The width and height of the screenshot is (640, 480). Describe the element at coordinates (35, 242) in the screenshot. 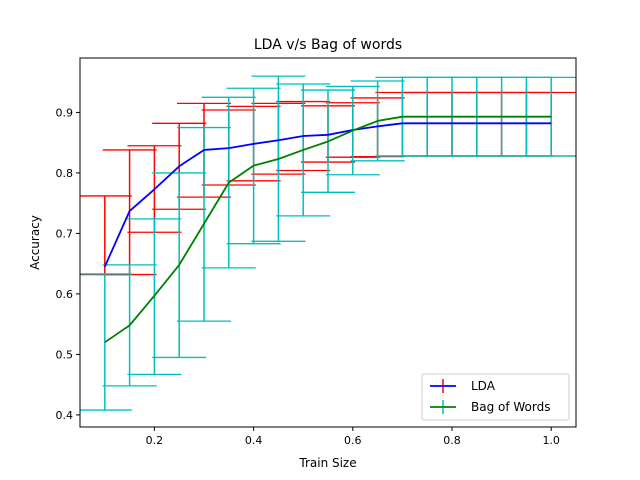

I see `y-axis-label: Accuracy` at that location.